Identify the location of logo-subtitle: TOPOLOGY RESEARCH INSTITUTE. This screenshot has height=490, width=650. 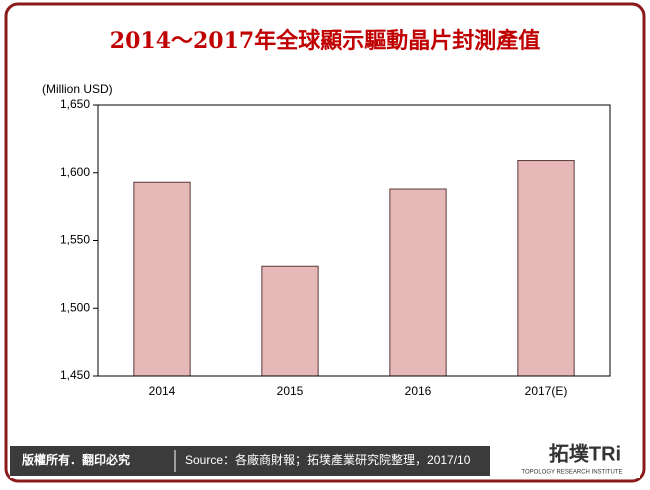
(571, 473).